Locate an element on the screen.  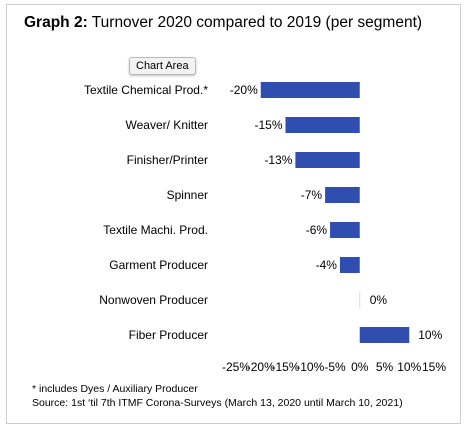
category-label: Weaver/ Knitter is located at coordinates (167, 125).